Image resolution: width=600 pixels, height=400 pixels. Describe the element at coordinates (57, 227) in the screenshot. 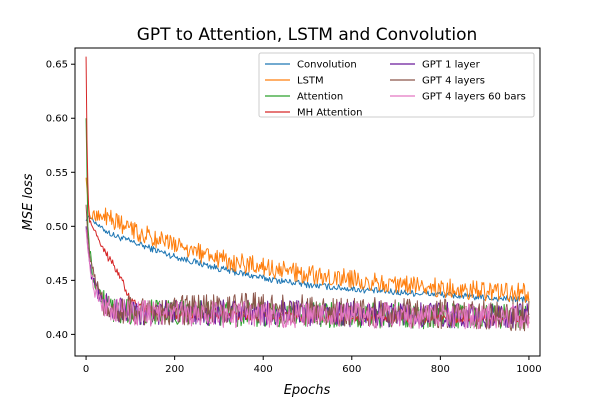

I see `y-tick-label: 0.50` at that location.